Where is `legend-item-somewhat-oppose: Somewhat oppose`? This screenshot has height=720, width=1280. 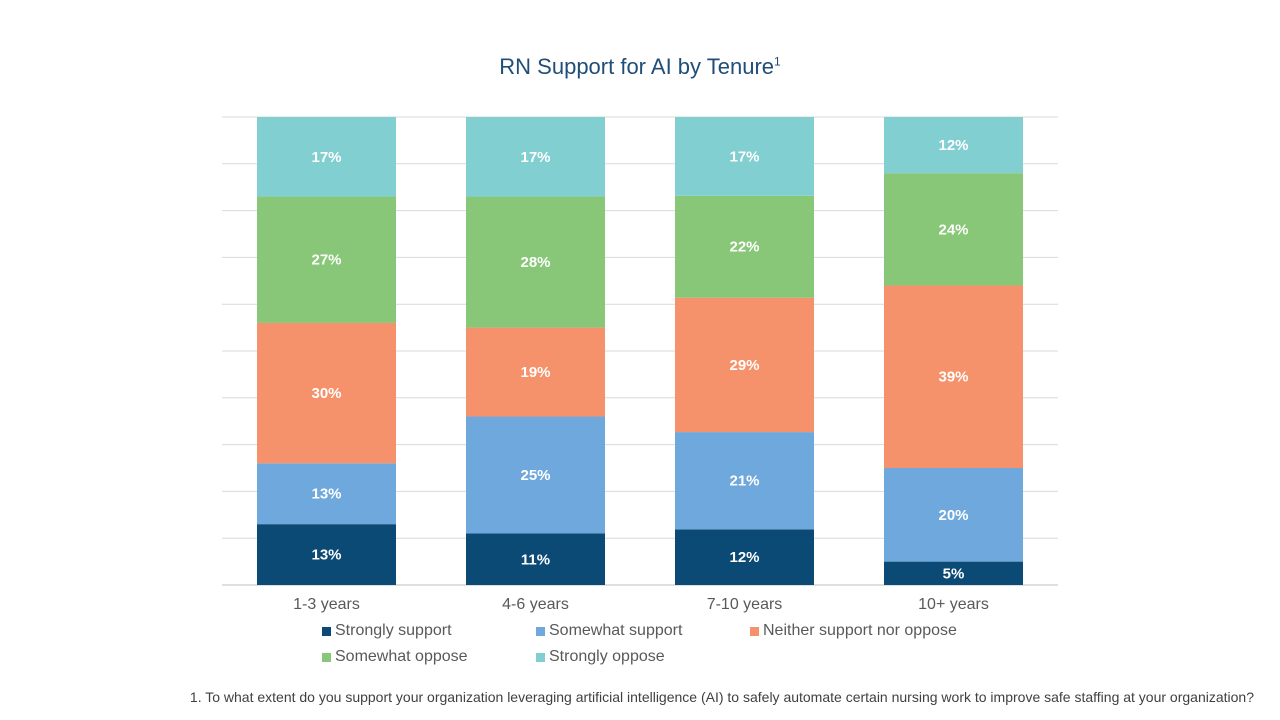
legend-item-somewhat-oppose: Somewhat oppose is located at coordinates (429, 657).